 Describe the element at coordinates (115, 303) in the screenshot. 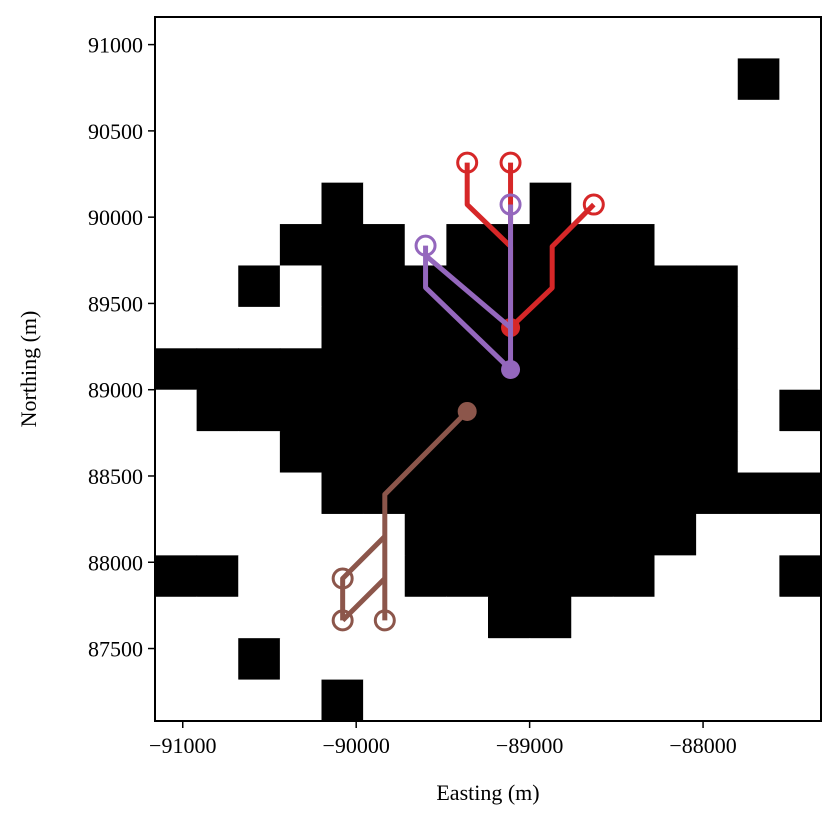

I see `y-tick-label: 89500` at that location.